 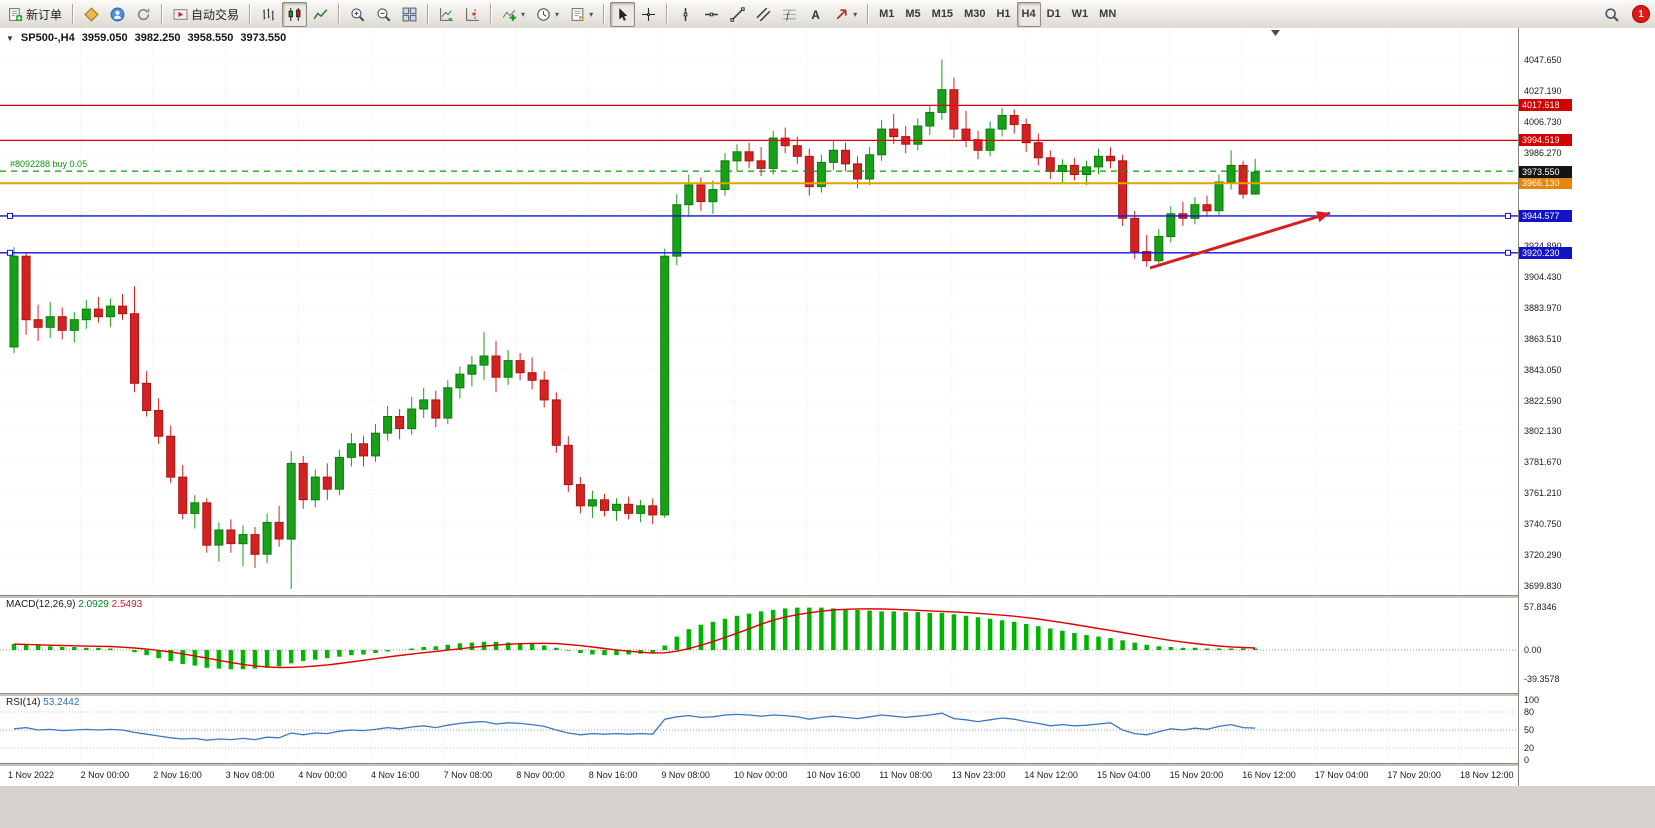 What do you see at coordinates (49, 164) in the screenshot?
I see `open-position-label: #8092288 buy 0.05` at bounding box center [49, 164].